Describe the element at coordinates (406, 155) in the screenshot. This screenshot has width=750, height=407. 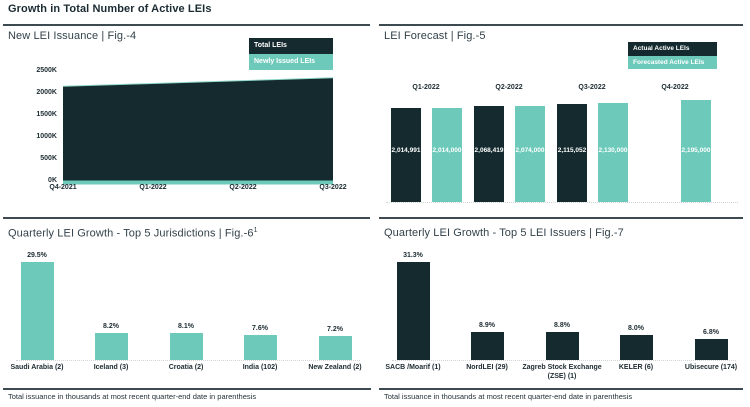
I see `forecast-bar: 2,014,991` at that location.